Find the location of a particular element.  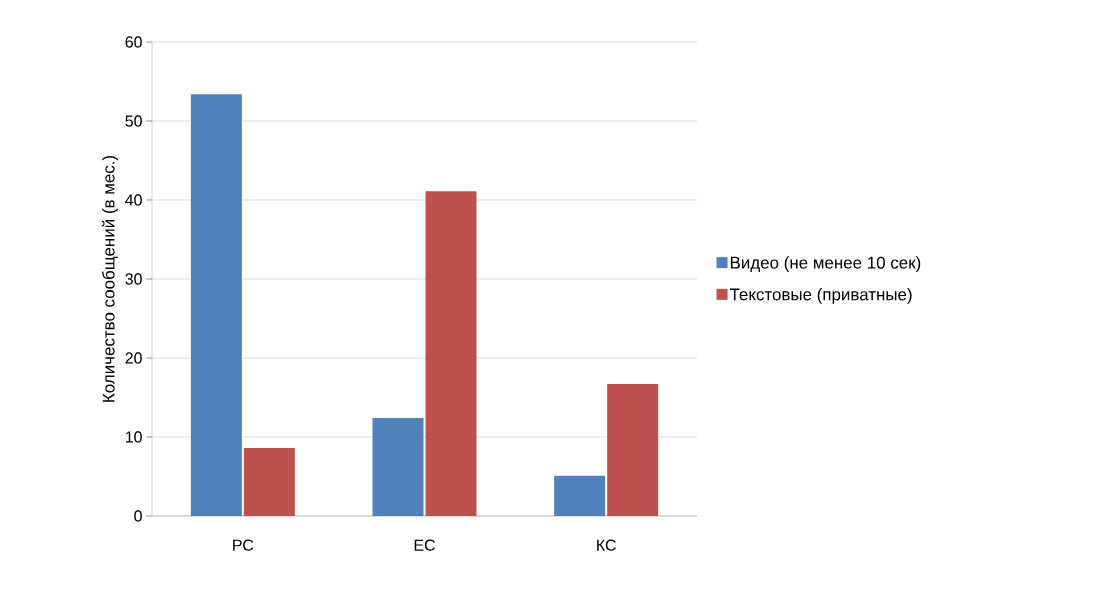

legend-label: Видео (не менее 10 сек) is located at coordinates (825, 264).